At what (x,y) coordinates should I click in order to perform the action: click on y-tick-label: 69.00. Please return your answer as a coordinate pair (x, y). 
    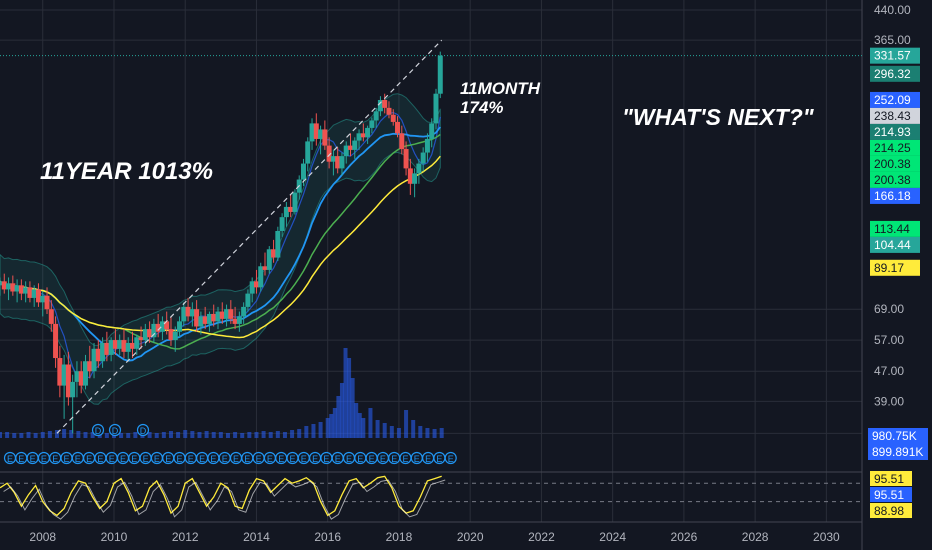
    Looking at the image, I should click on (889, 309).